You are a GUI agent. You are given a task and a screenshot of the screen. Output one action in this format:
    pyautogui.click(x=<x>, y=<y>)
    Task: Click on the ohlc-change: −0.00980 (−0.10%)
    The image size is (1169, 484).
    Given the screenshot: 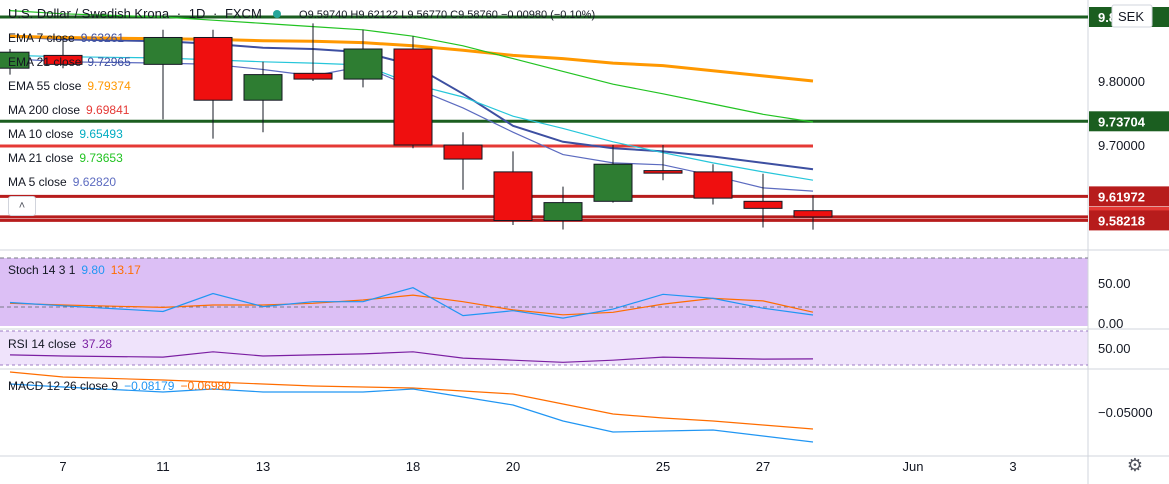 What is the action you would take?
    pyautogui.click(x=548, y=15)
    